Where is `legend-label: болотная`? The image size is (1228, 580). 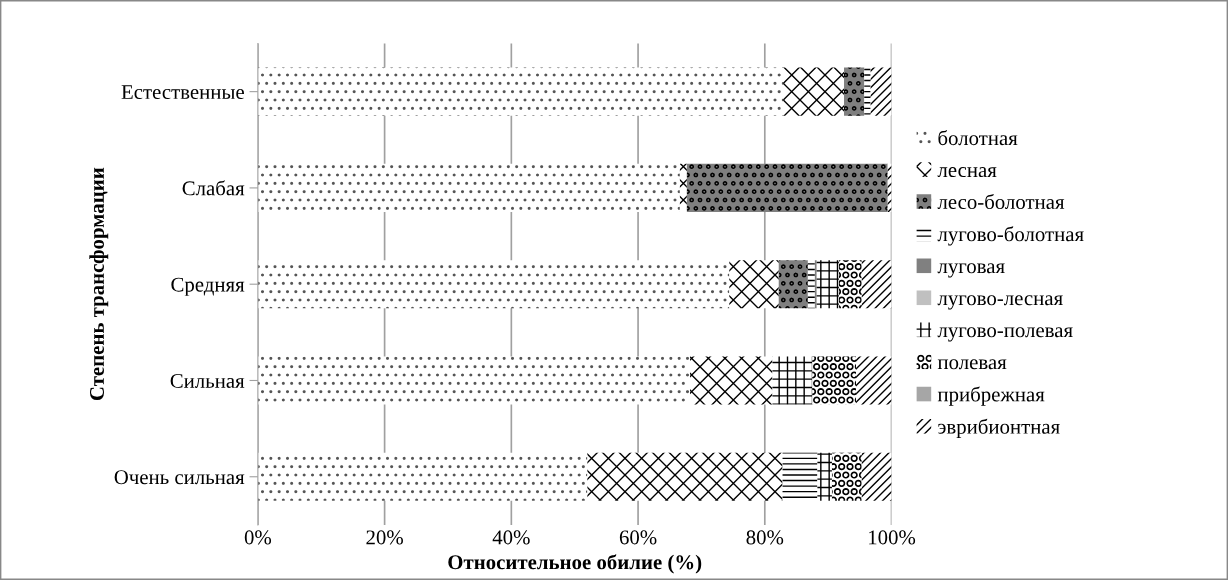 legend-label: болотная is located at coordinates (978, 138).